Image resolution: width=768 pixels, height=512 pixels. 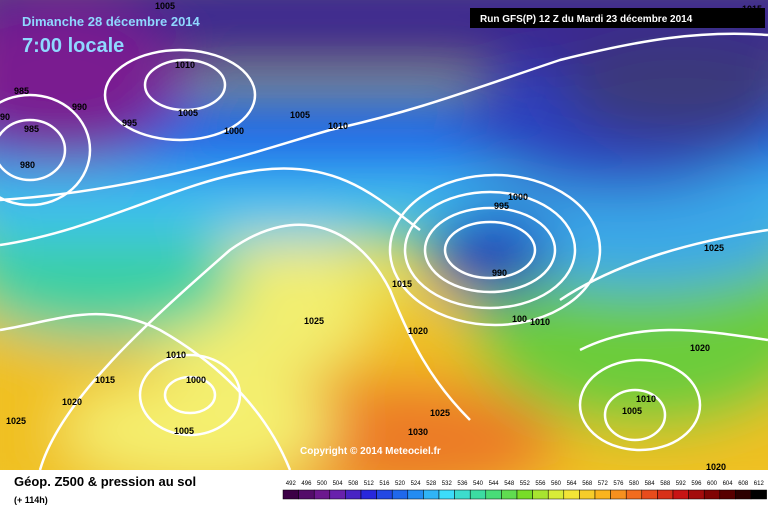 I want to click on scale-label: 572, so click(x=603, y=484).